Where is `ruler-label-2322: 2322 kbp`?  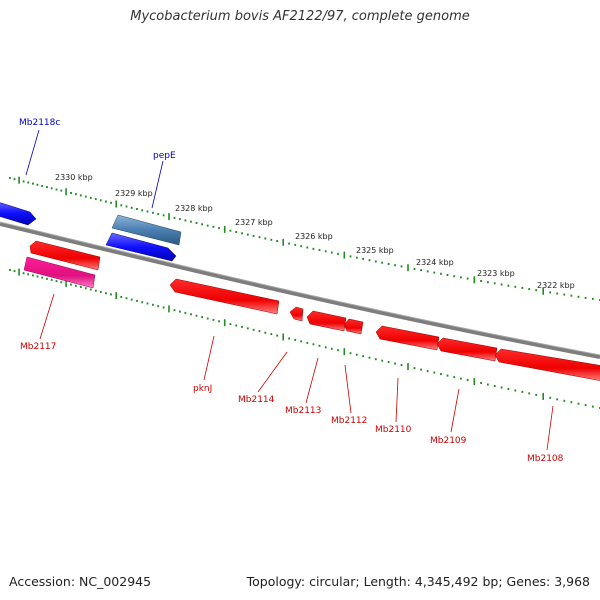
ruler-label-2322: 2322 kbp is located at coordinates (556, 285).